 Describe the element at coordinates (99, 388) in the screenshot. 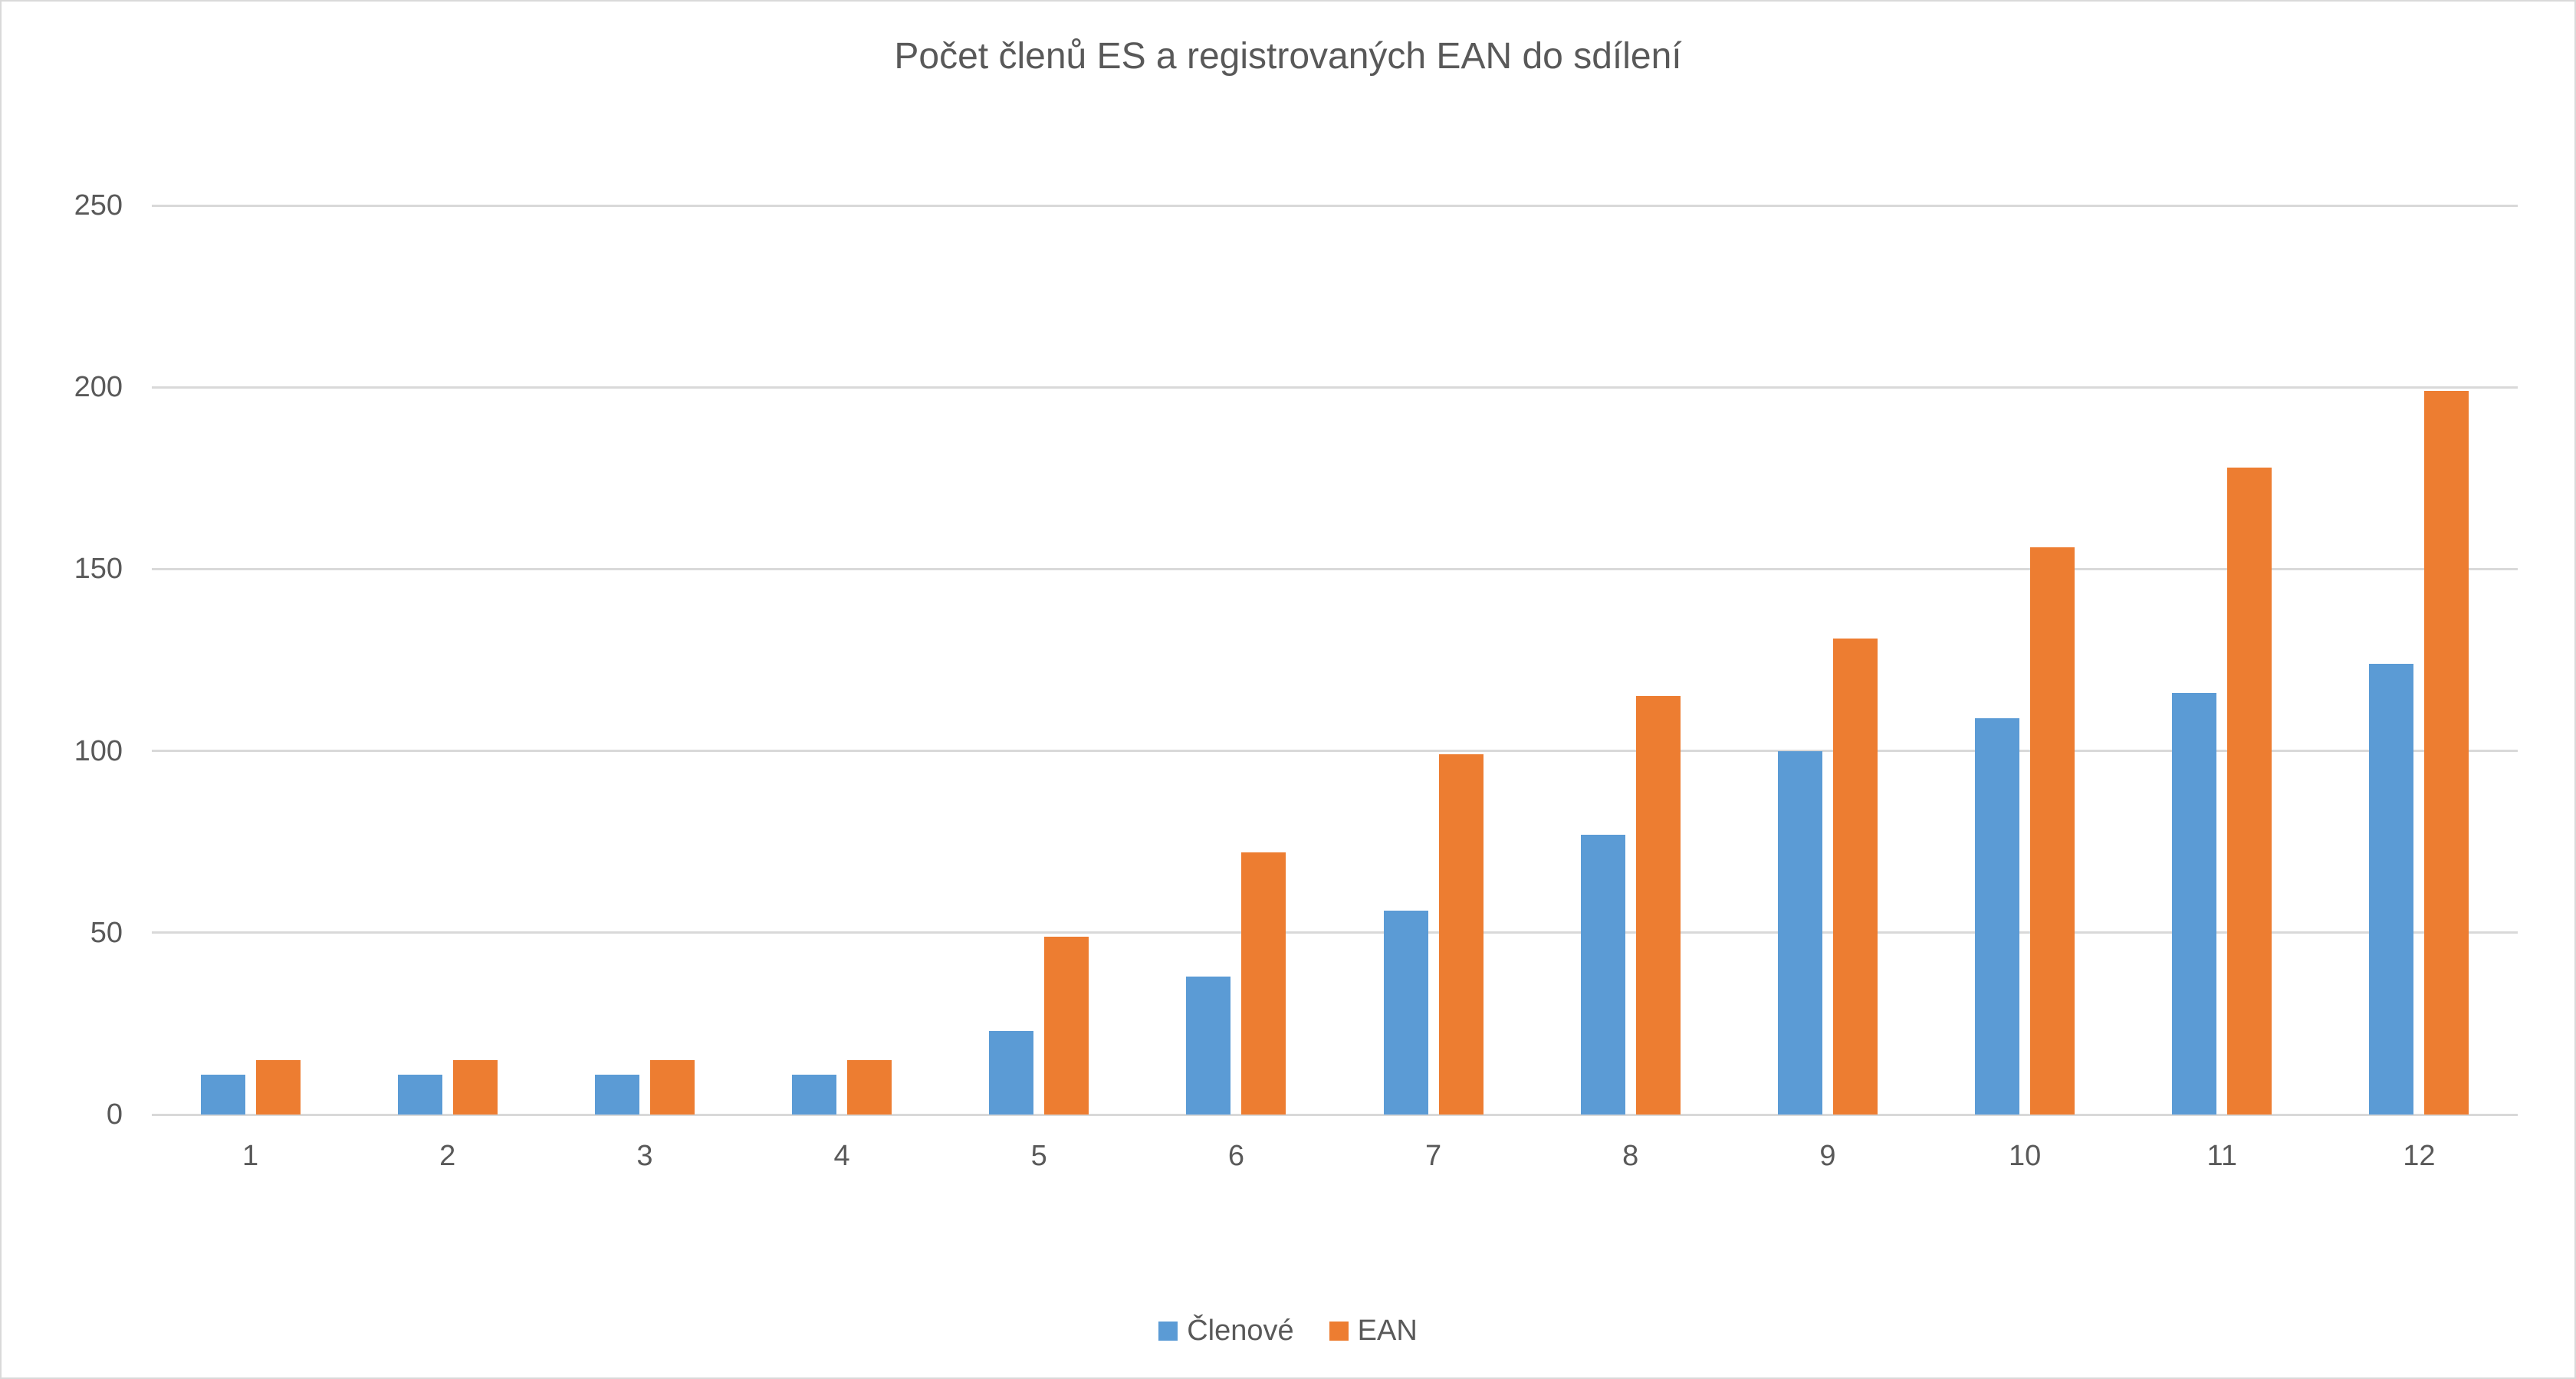

I see `y-tick-label-200: 200` at that location.